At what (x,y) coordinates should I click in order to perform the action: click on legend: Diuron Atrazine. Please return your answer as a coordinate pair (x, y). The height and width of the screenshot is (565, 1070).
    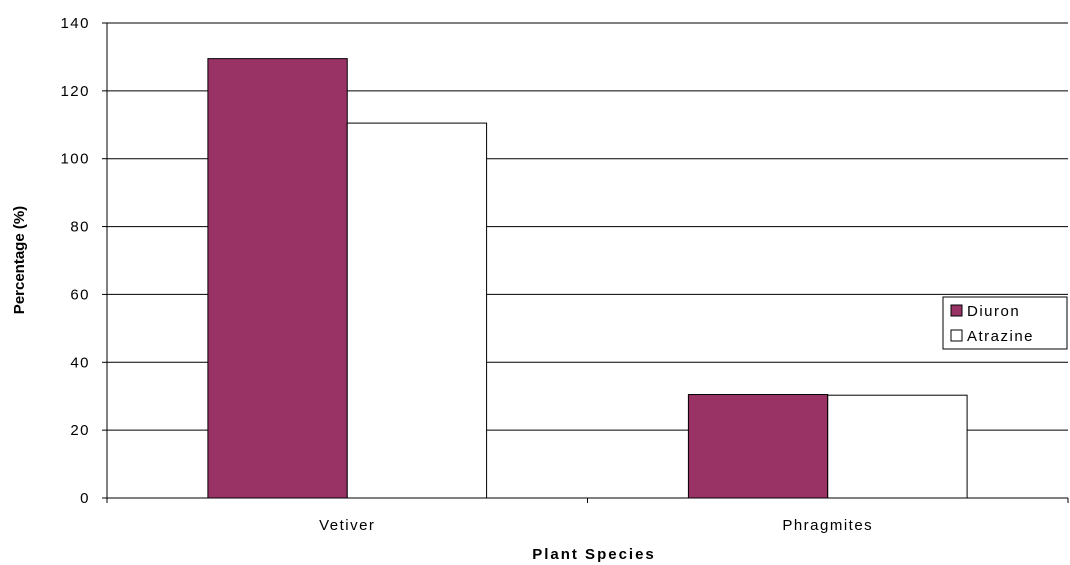
    Looking at the image, I should click on (1005, 323).